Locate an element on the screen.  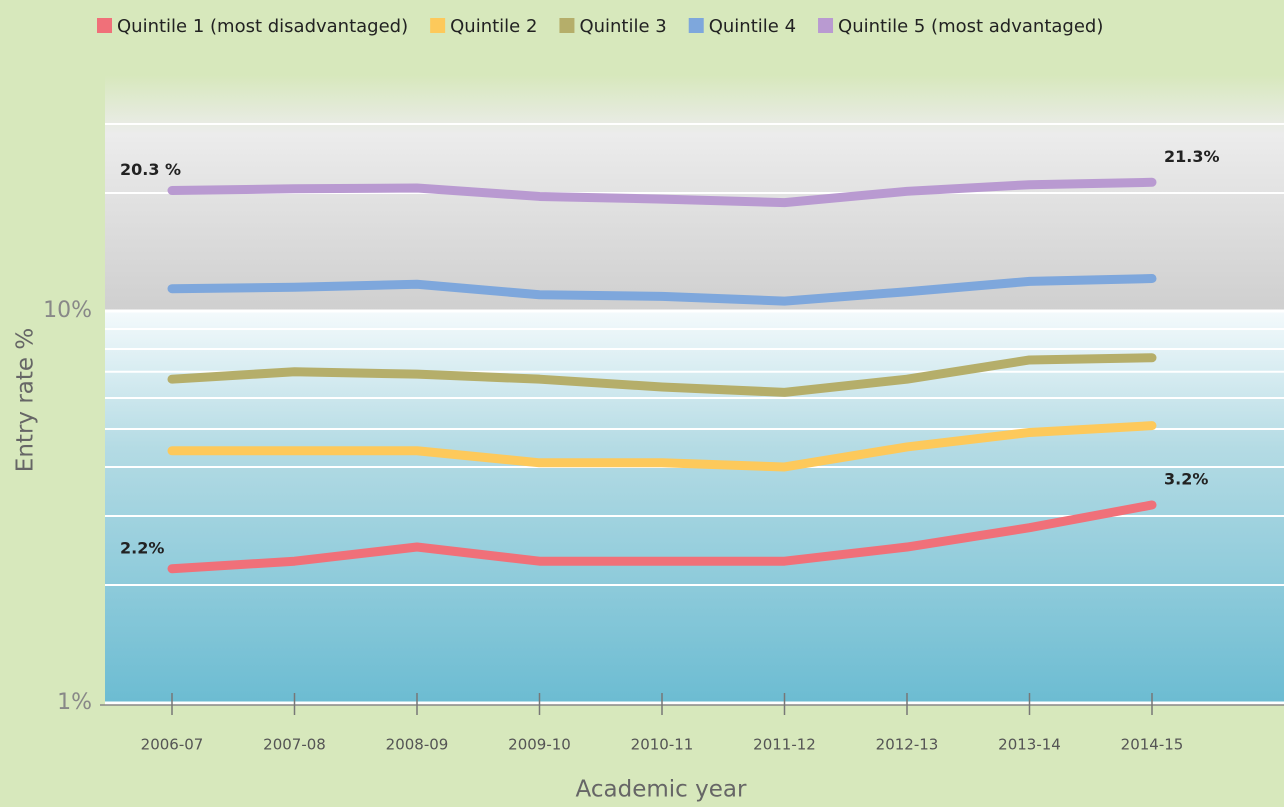
x-axis-title: Academic year is located at coordinates (661, 790).